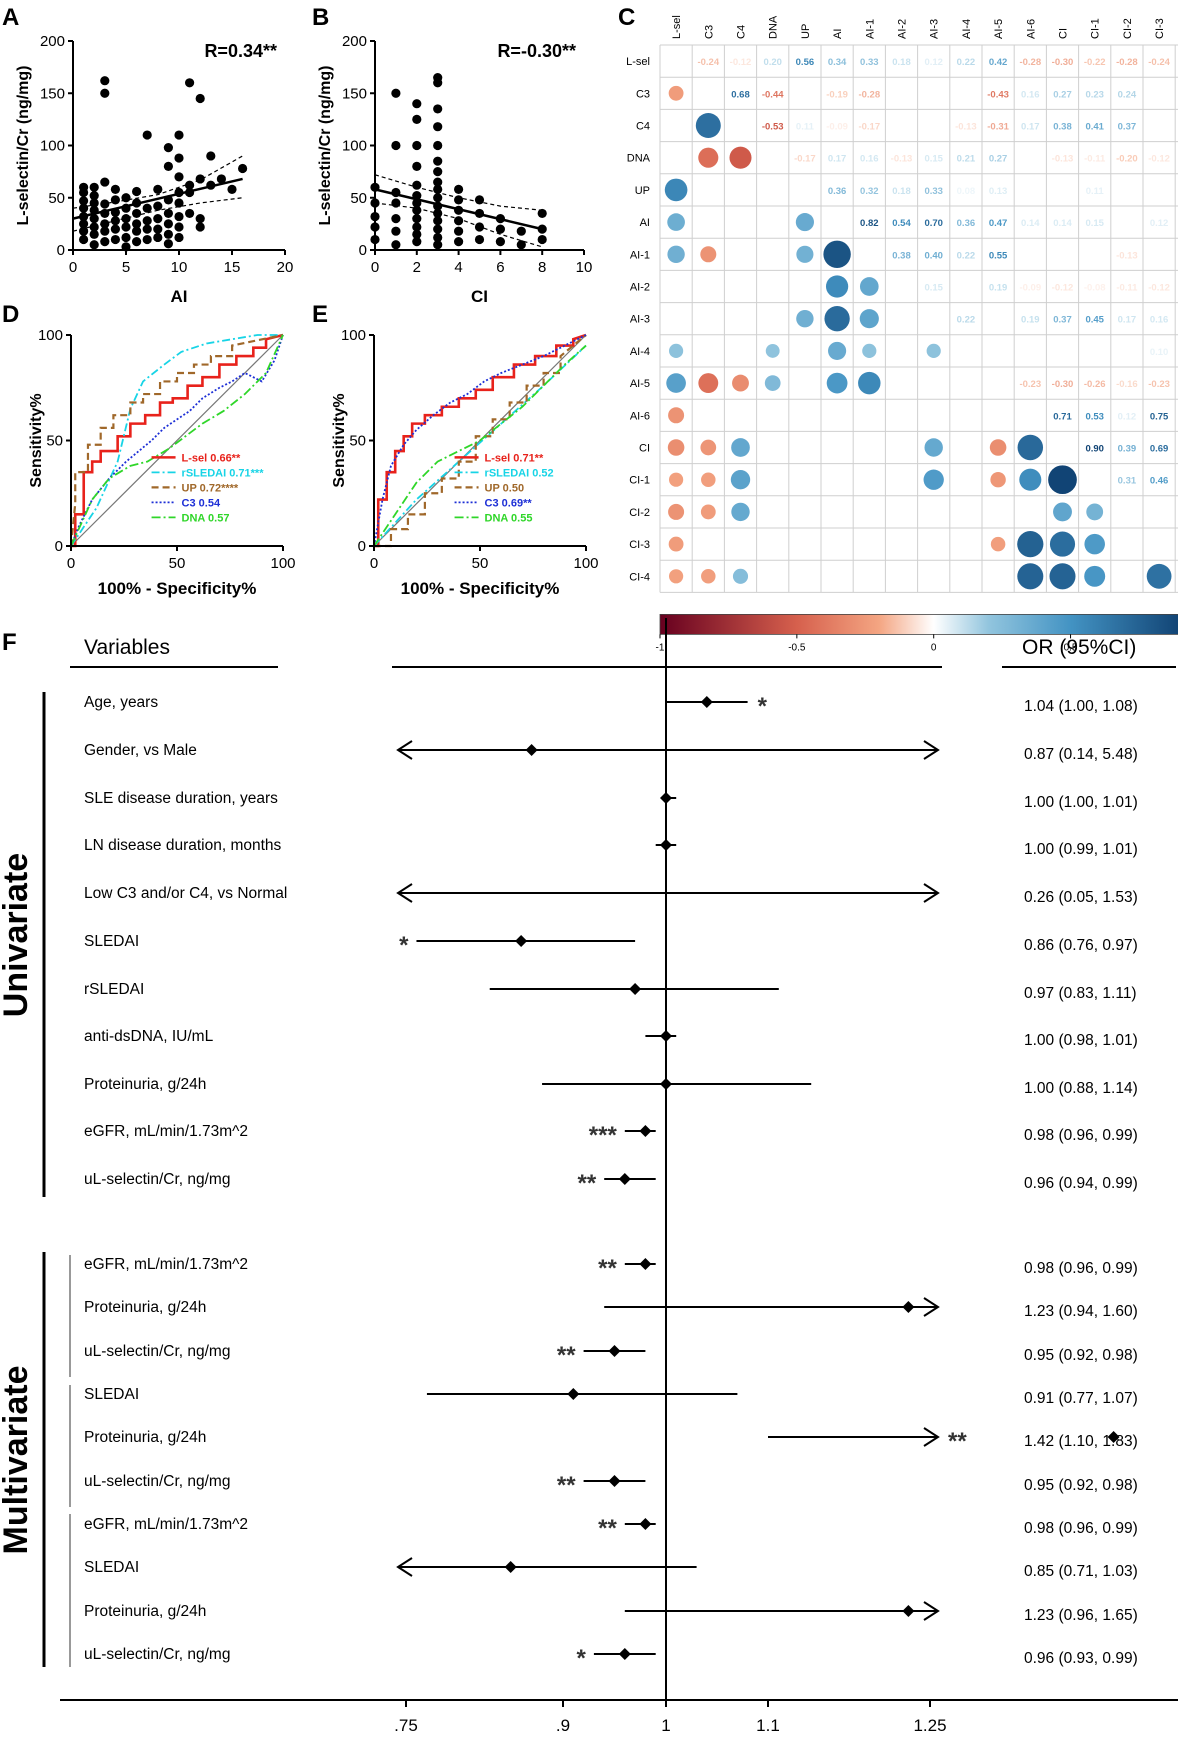  I want to click on correlation-value: 0.36, so click(837, 191).